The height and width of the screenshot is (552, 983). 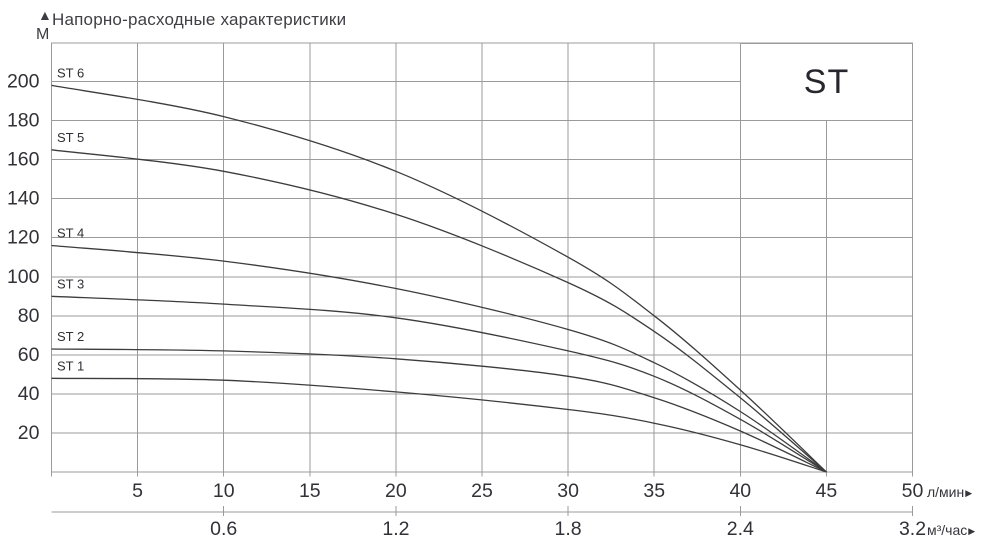 What do you see at coordinates (199, 19) in the screenshot?
I see `chart-title: Напорно-расходные характеристики` at bounding box center [199, 19].